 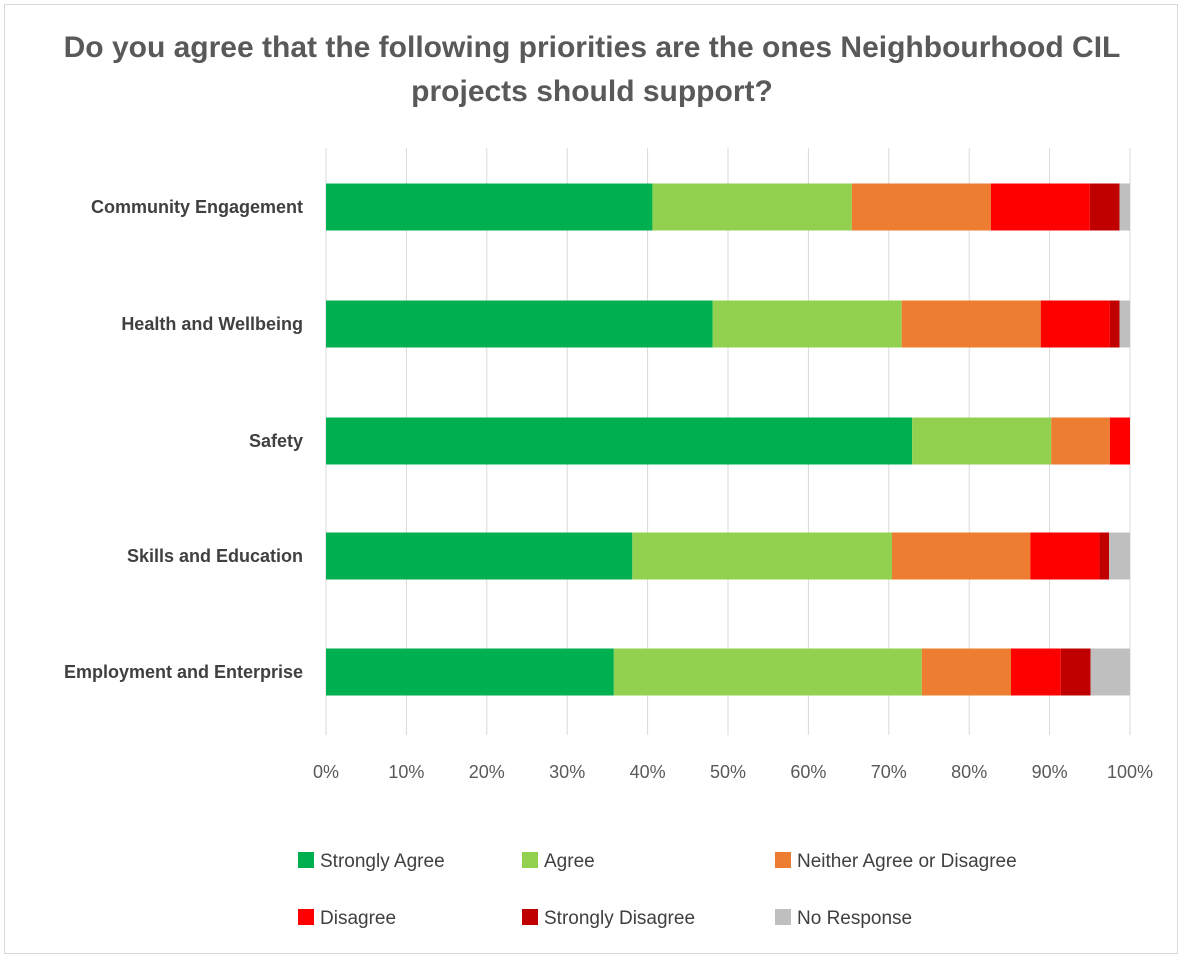 I want to click on legend-label: No Response, so click(x=854, y=918).